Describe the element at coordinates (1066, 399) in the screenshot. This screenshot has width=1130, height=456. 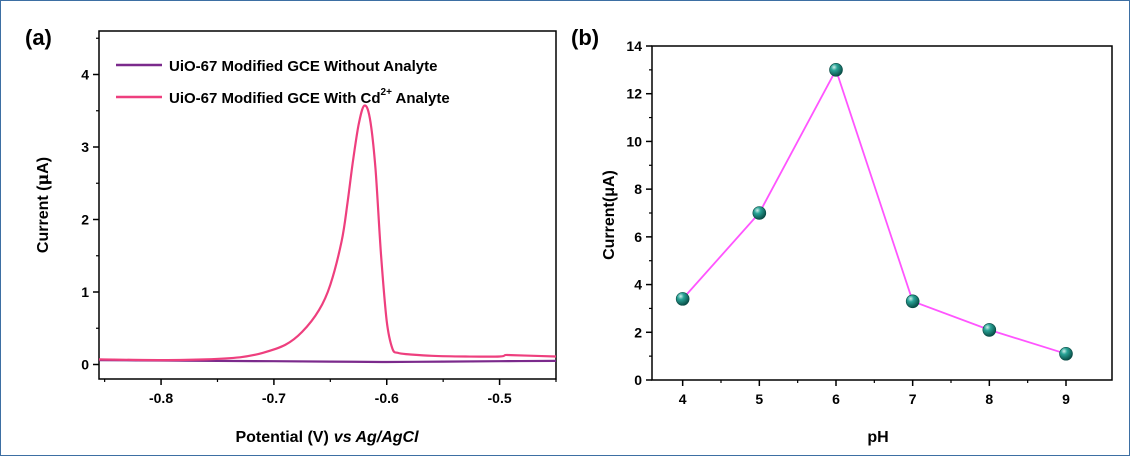
I see `panel-b-xtick-label: 9` at that location.